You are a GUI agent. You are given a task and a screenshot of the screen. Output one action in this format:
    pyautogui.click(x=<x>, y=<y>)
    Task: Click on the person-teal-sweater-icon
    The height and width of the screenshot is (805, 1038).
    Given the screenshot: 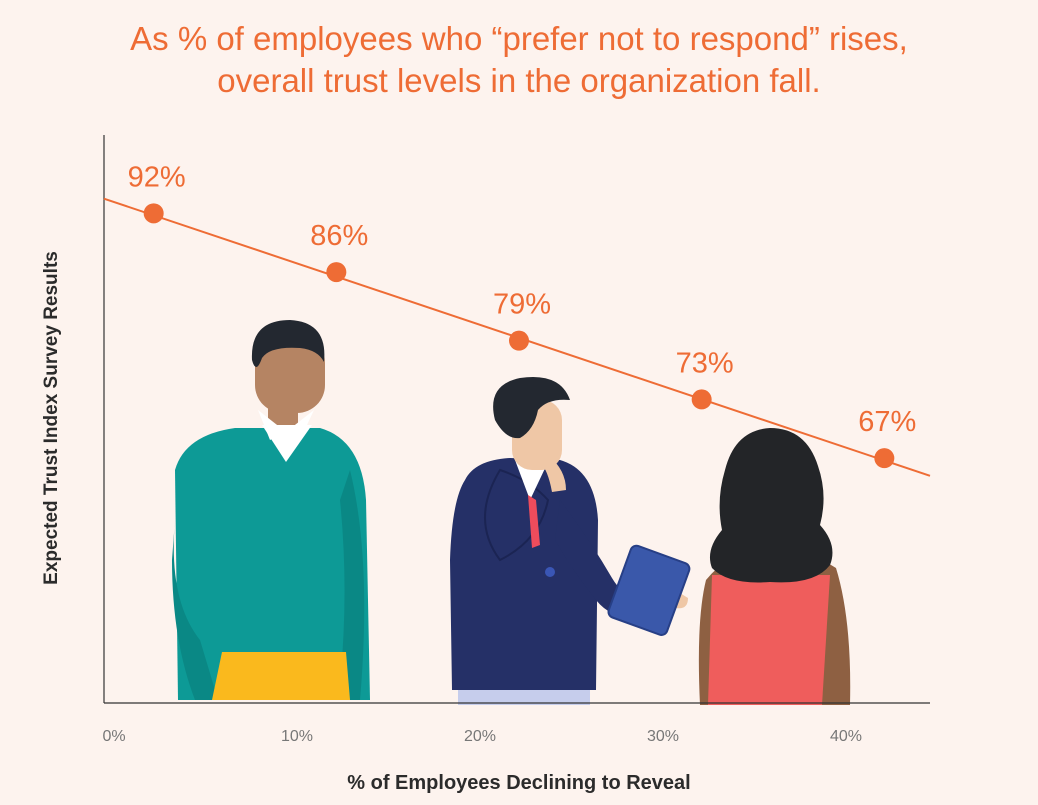 What is the action you would take?
    pyautogui.click(x=271, y=510)
    